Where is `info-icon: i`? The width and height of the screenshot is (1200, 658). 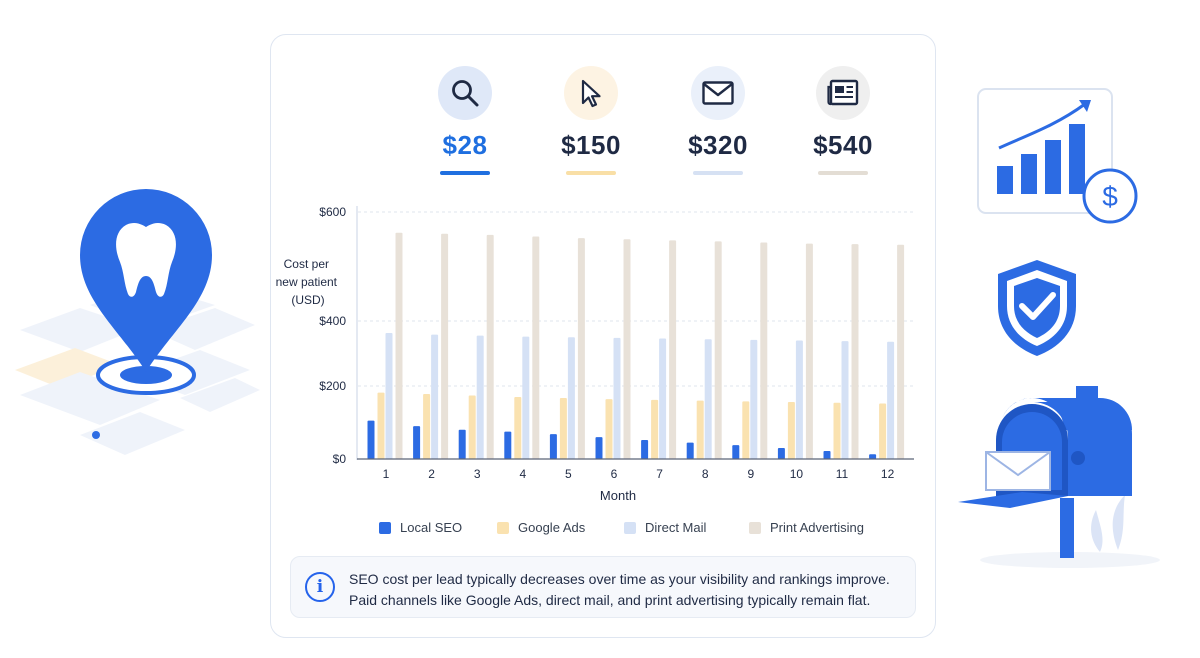 info-icon: i is located at coordinates (320, 587).